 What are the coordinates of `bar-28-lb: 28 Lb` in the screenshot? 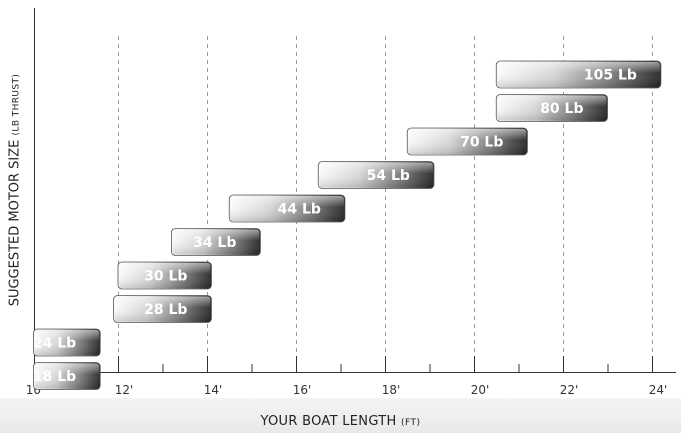 It's located at (162, 309).